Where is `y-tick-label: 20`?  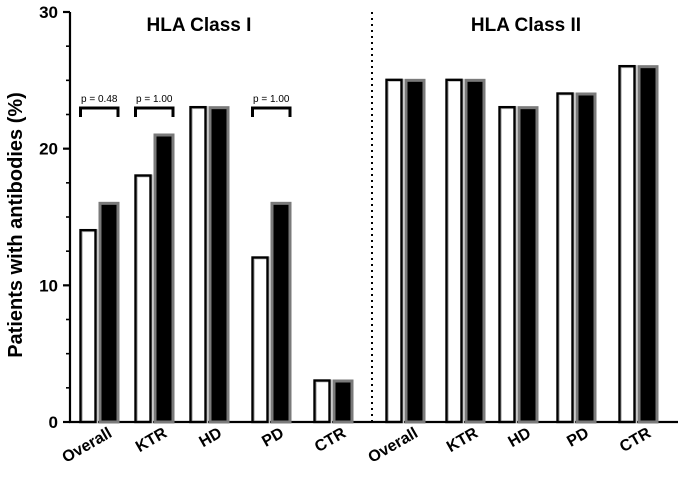 y-tick-label: 20 is located at coordinates (48, 149).